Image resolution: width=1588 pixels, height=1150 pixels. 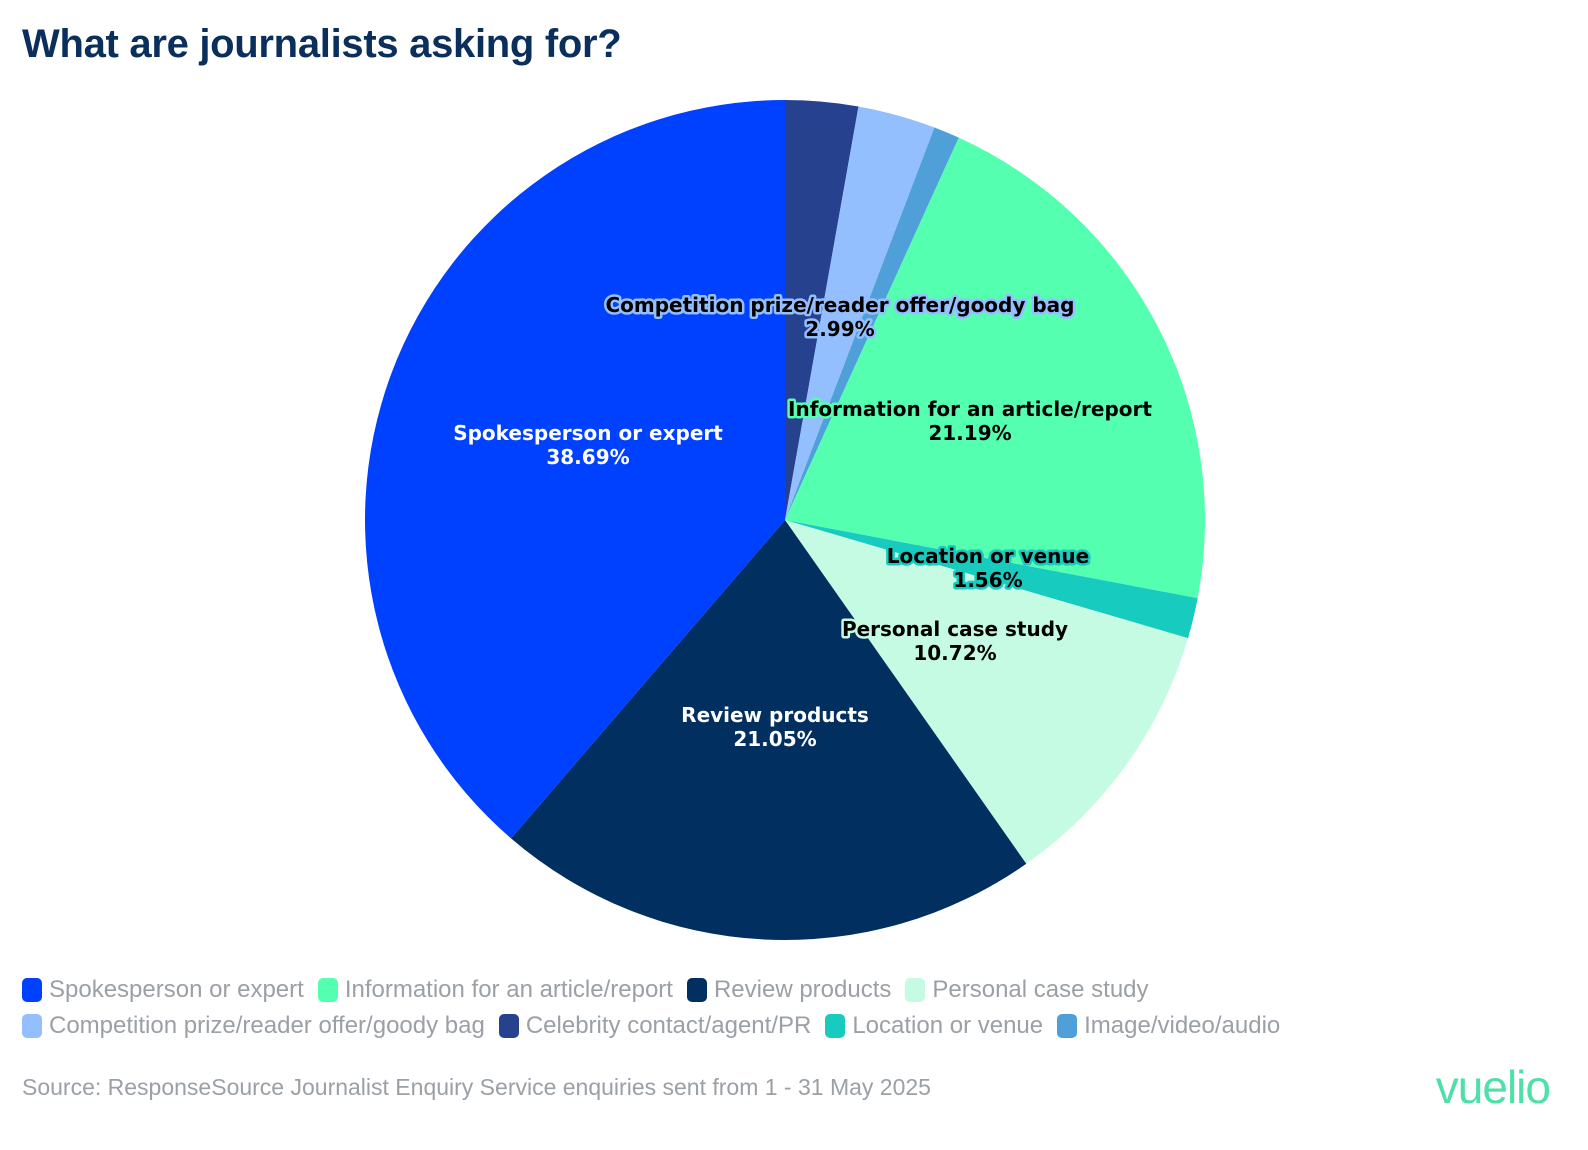 I want to click on legend-label: Personal case study, so click(x=1040, y=989).